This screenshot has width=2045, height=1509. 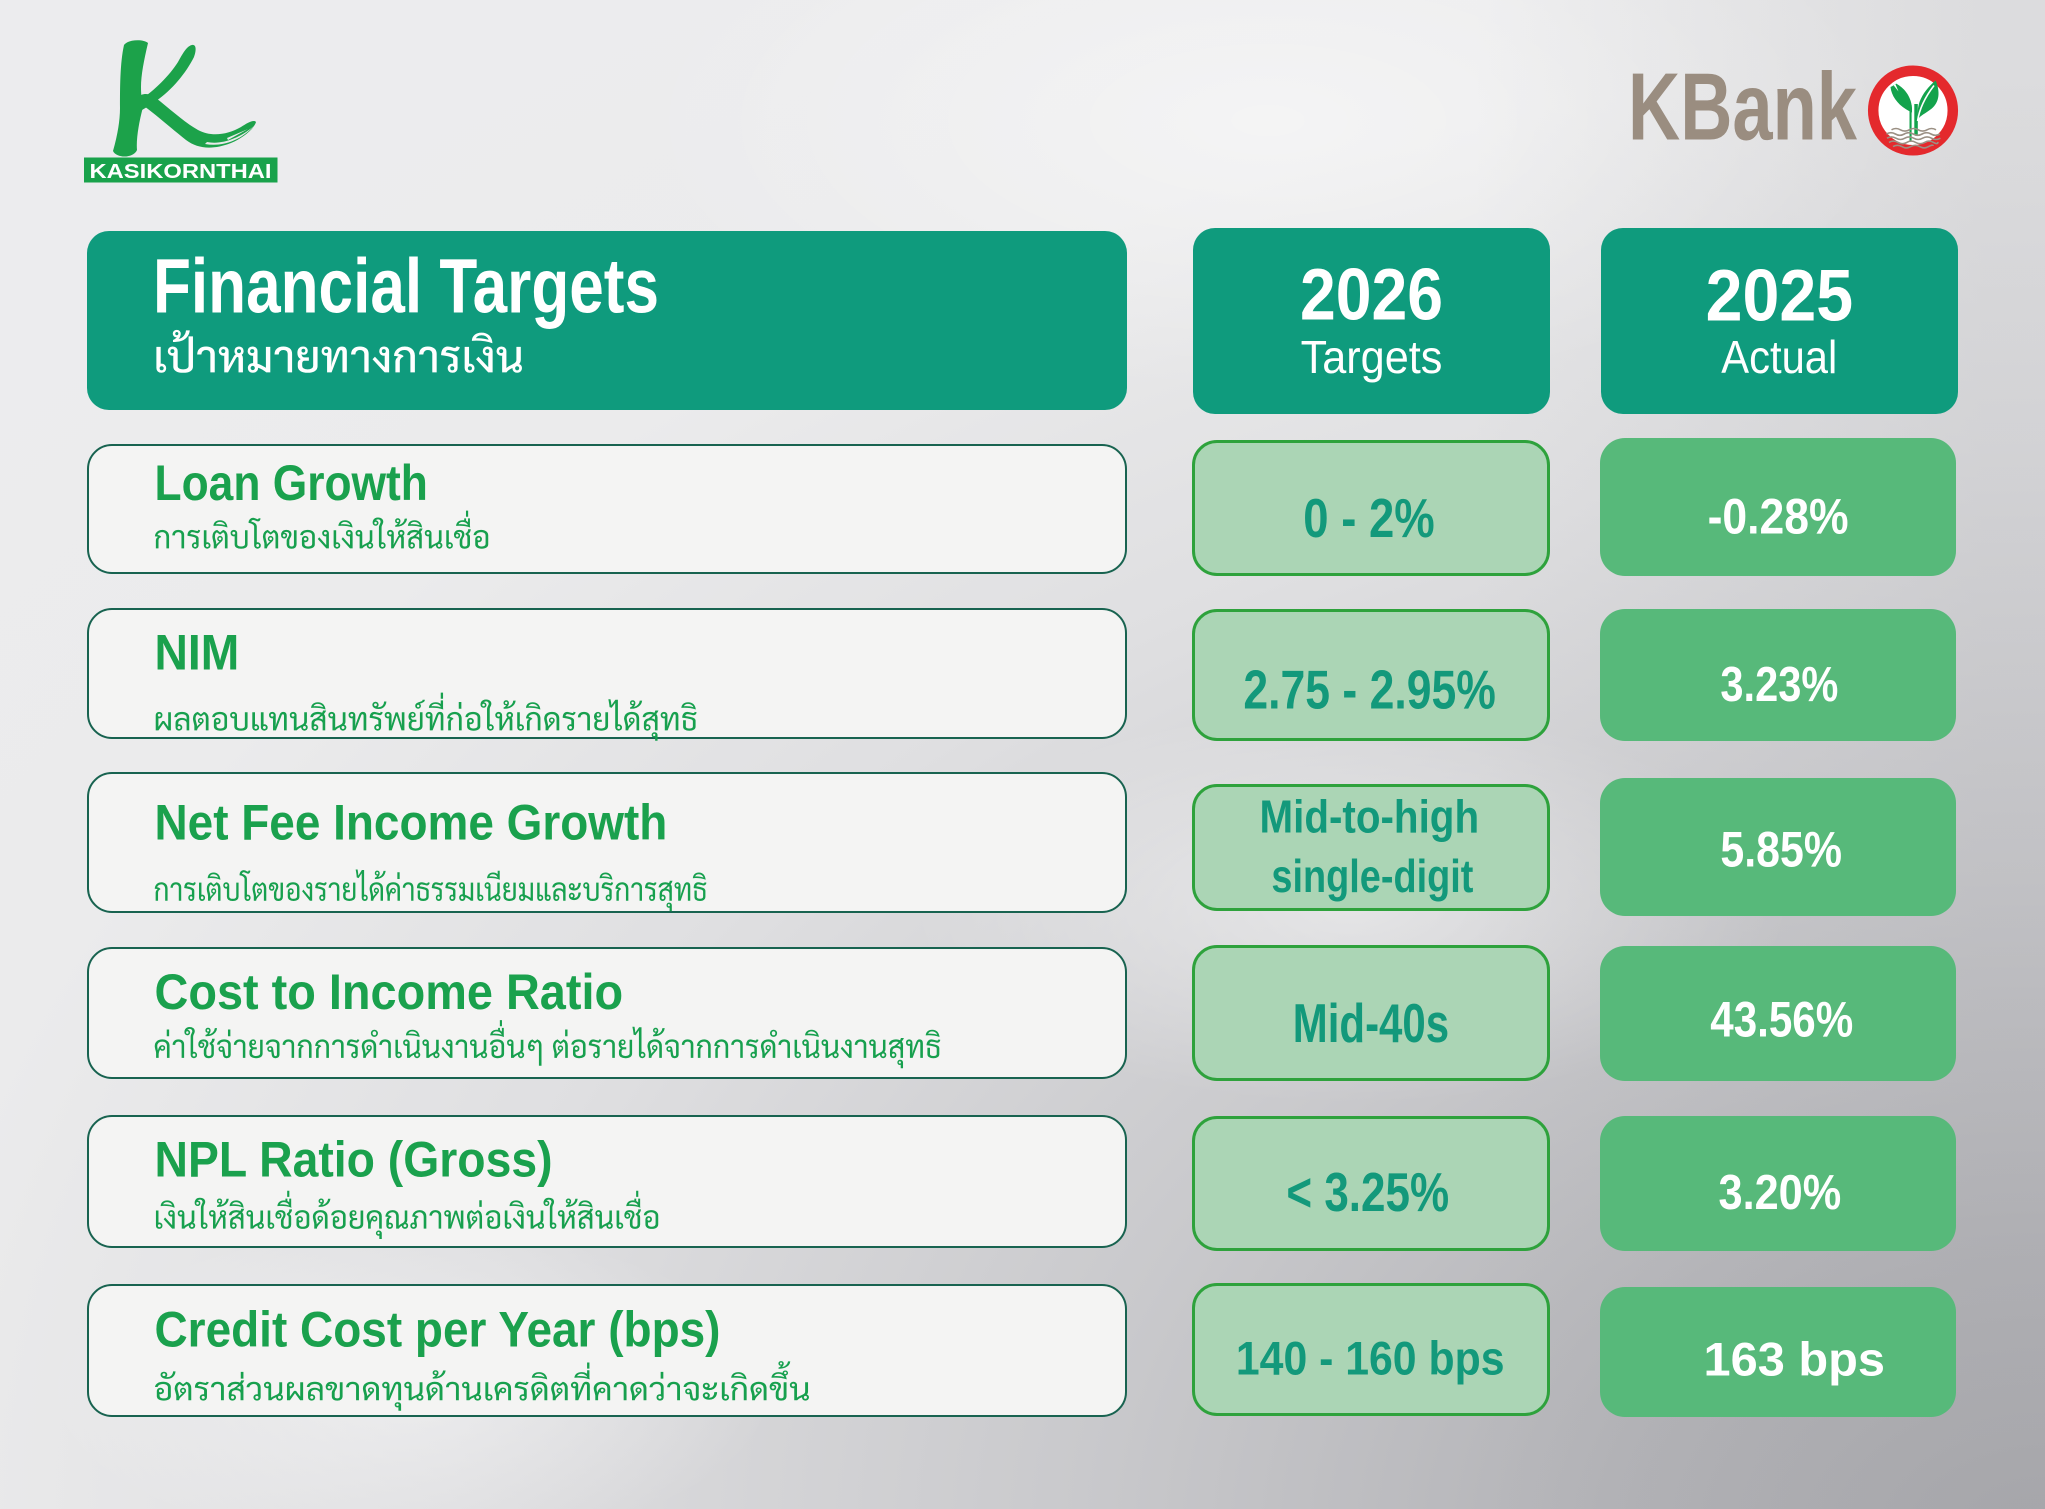 What do you see at coordinates (1781, 1019) in the screenshot?
I see `svg-text: 43.56%` at bounding box center [1781, 1019].